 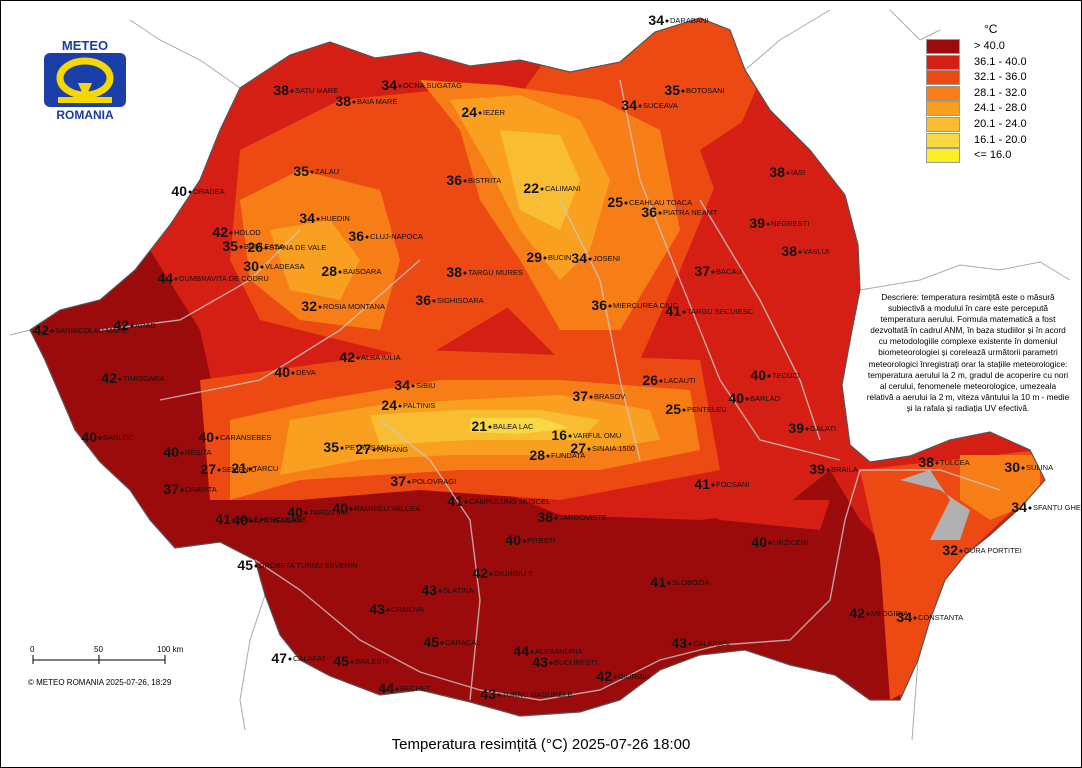 I want to click on legend-item: 20.1 - 24.0, so click(x=986, y=125).